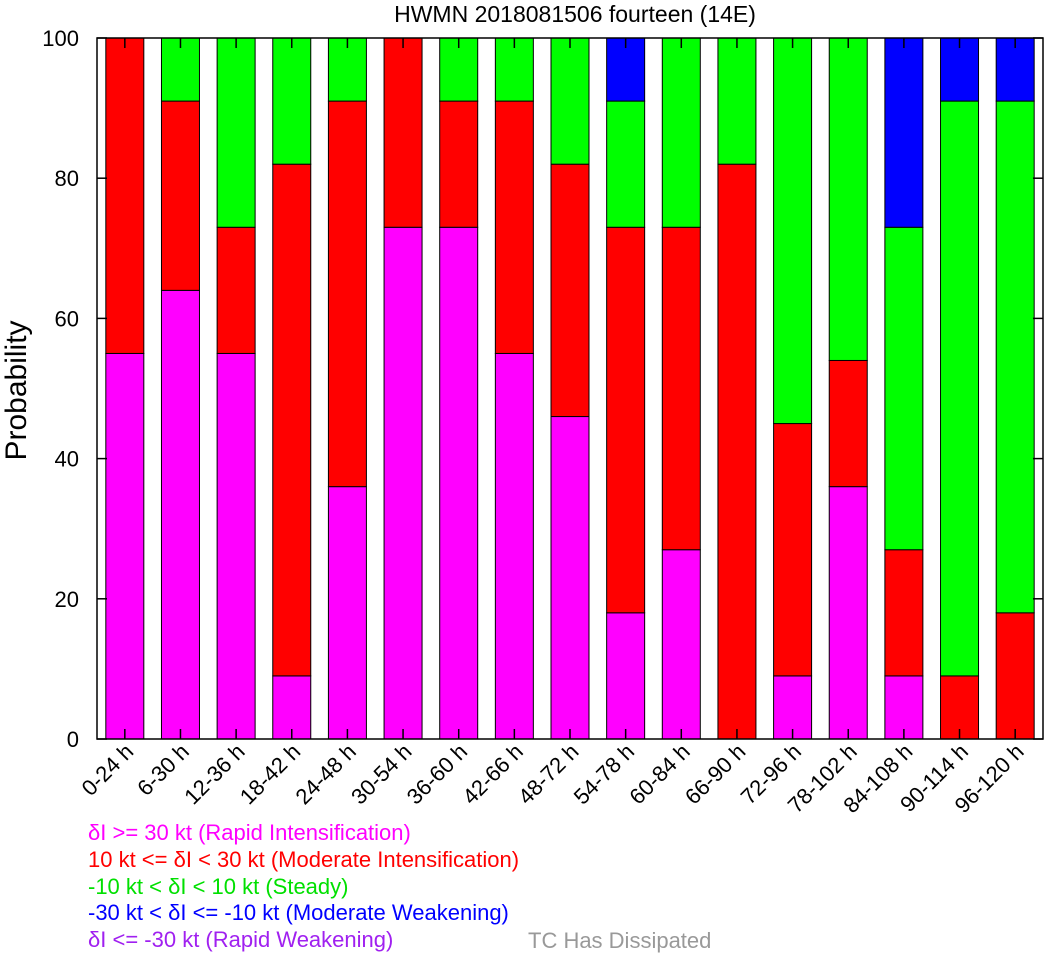 This screenshot has height=960, width=1057. I want to click on y-tick-label: 20, so click(67, 599).